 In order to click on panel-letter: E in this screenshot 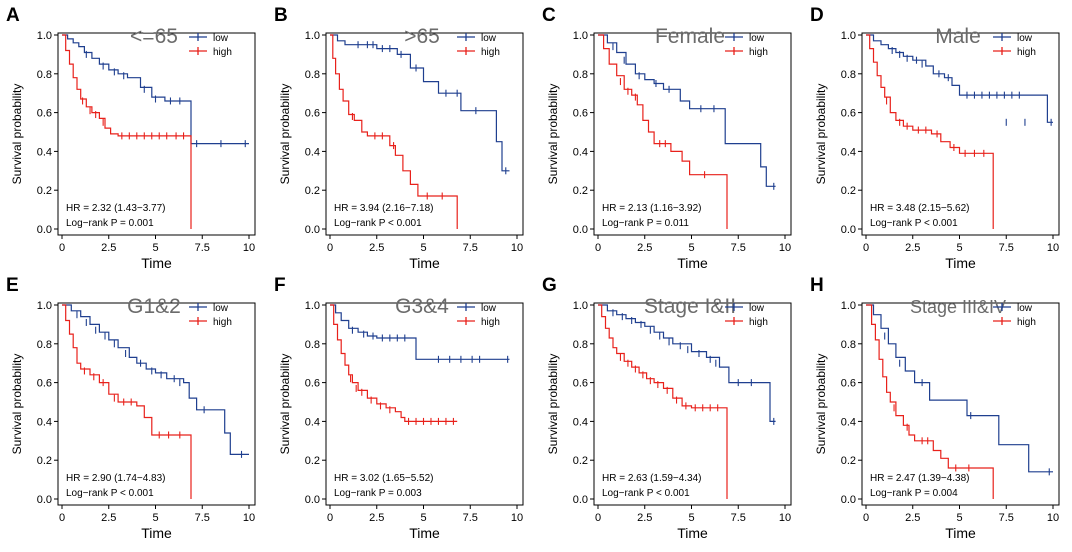, I will do `click(12, 285)`.